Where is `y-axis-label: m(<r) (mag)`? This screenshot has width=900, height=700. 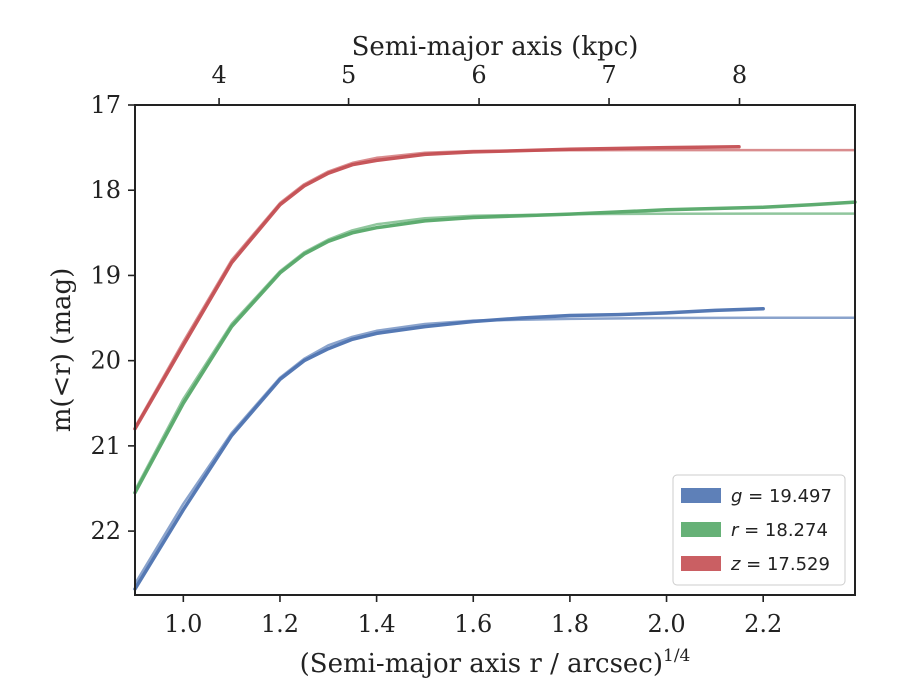 y-axis-label: m(<r) (mag) is located at coordinates (62, 350).